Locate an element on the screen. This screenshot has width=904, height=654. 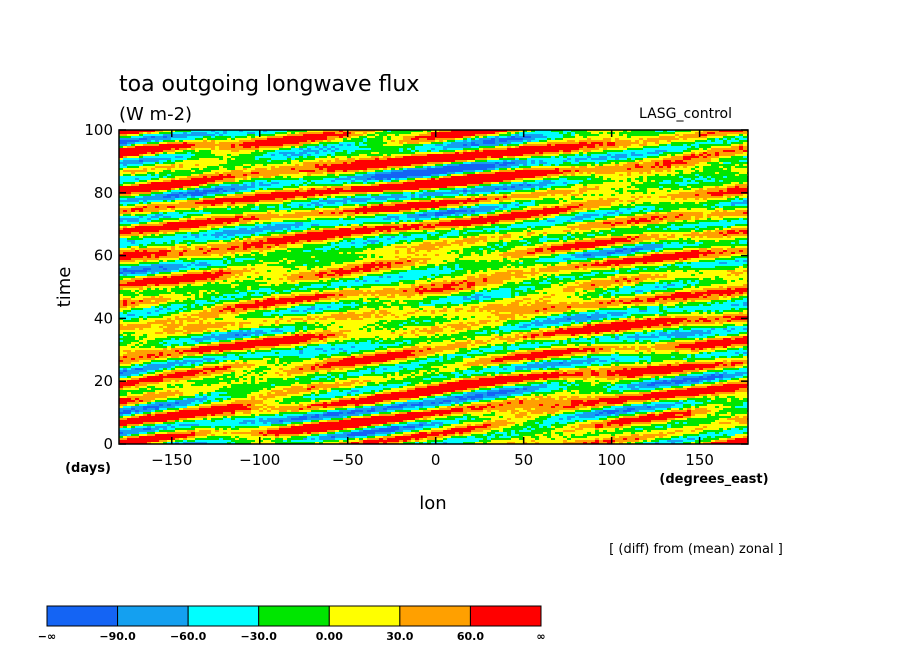
chart-units: (W m-2) is located at coordinates (155, 114).